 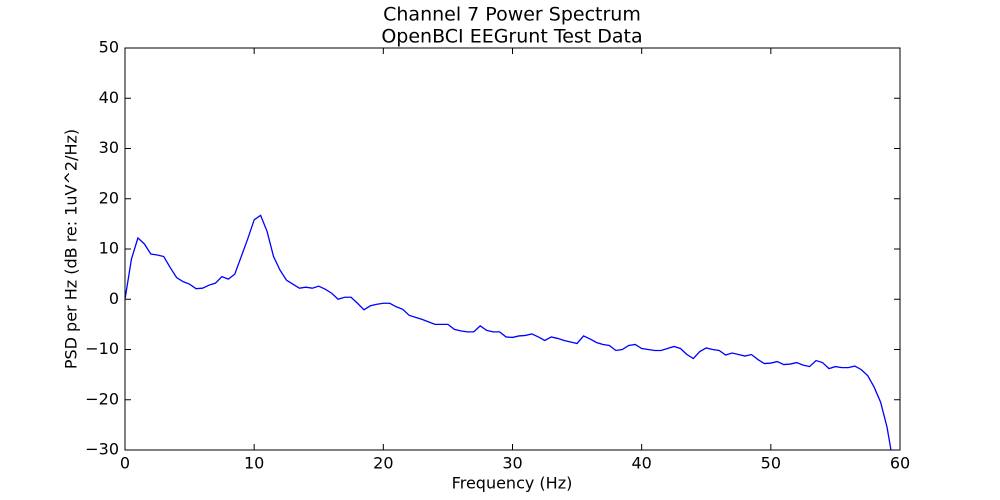 I want to click on x-tick-label: 30, so click(x=512, y=463).